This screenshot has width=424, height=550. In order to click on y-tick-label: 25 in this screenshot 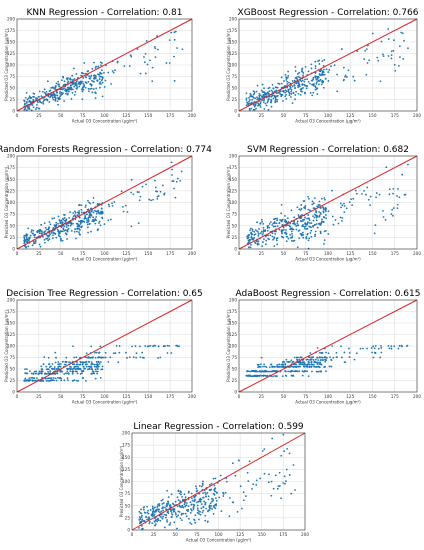, I will do `click(235, 99)`.